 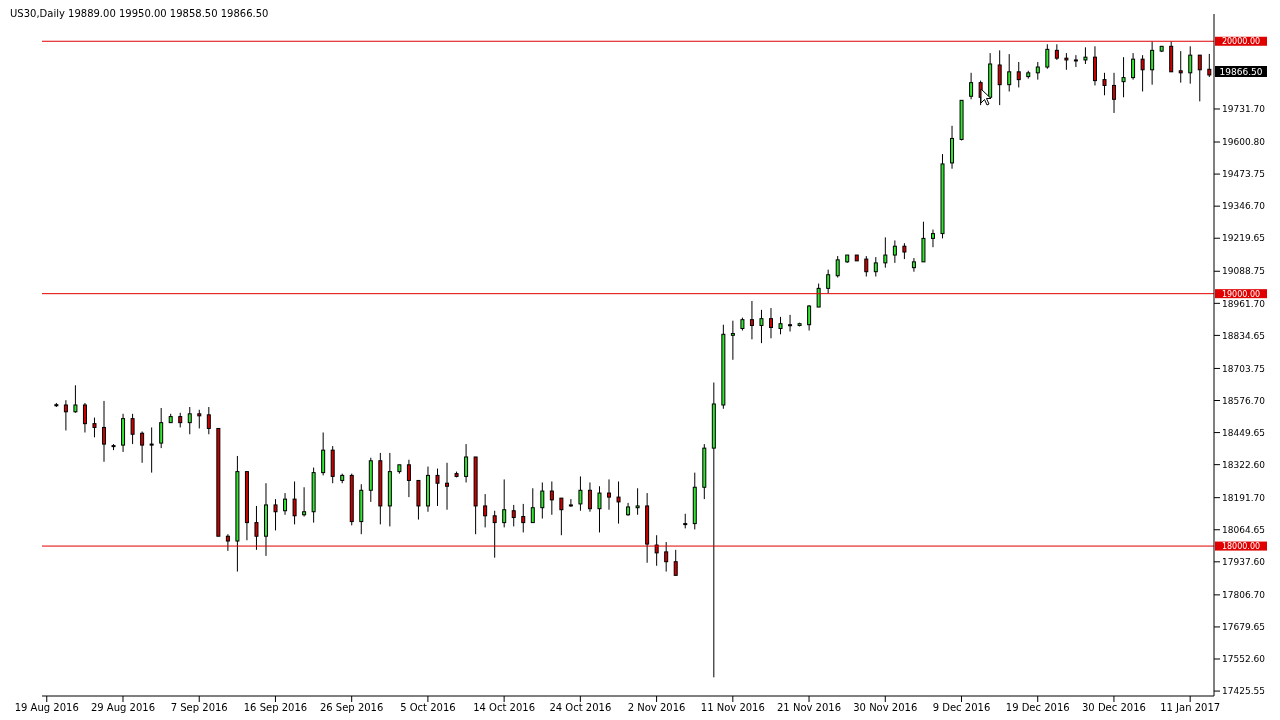 What do you see at coordinates (961, 708) in the screenshot?
I see `x-tick-label: 9 Dec 2016` at bounding box center [961, 708].